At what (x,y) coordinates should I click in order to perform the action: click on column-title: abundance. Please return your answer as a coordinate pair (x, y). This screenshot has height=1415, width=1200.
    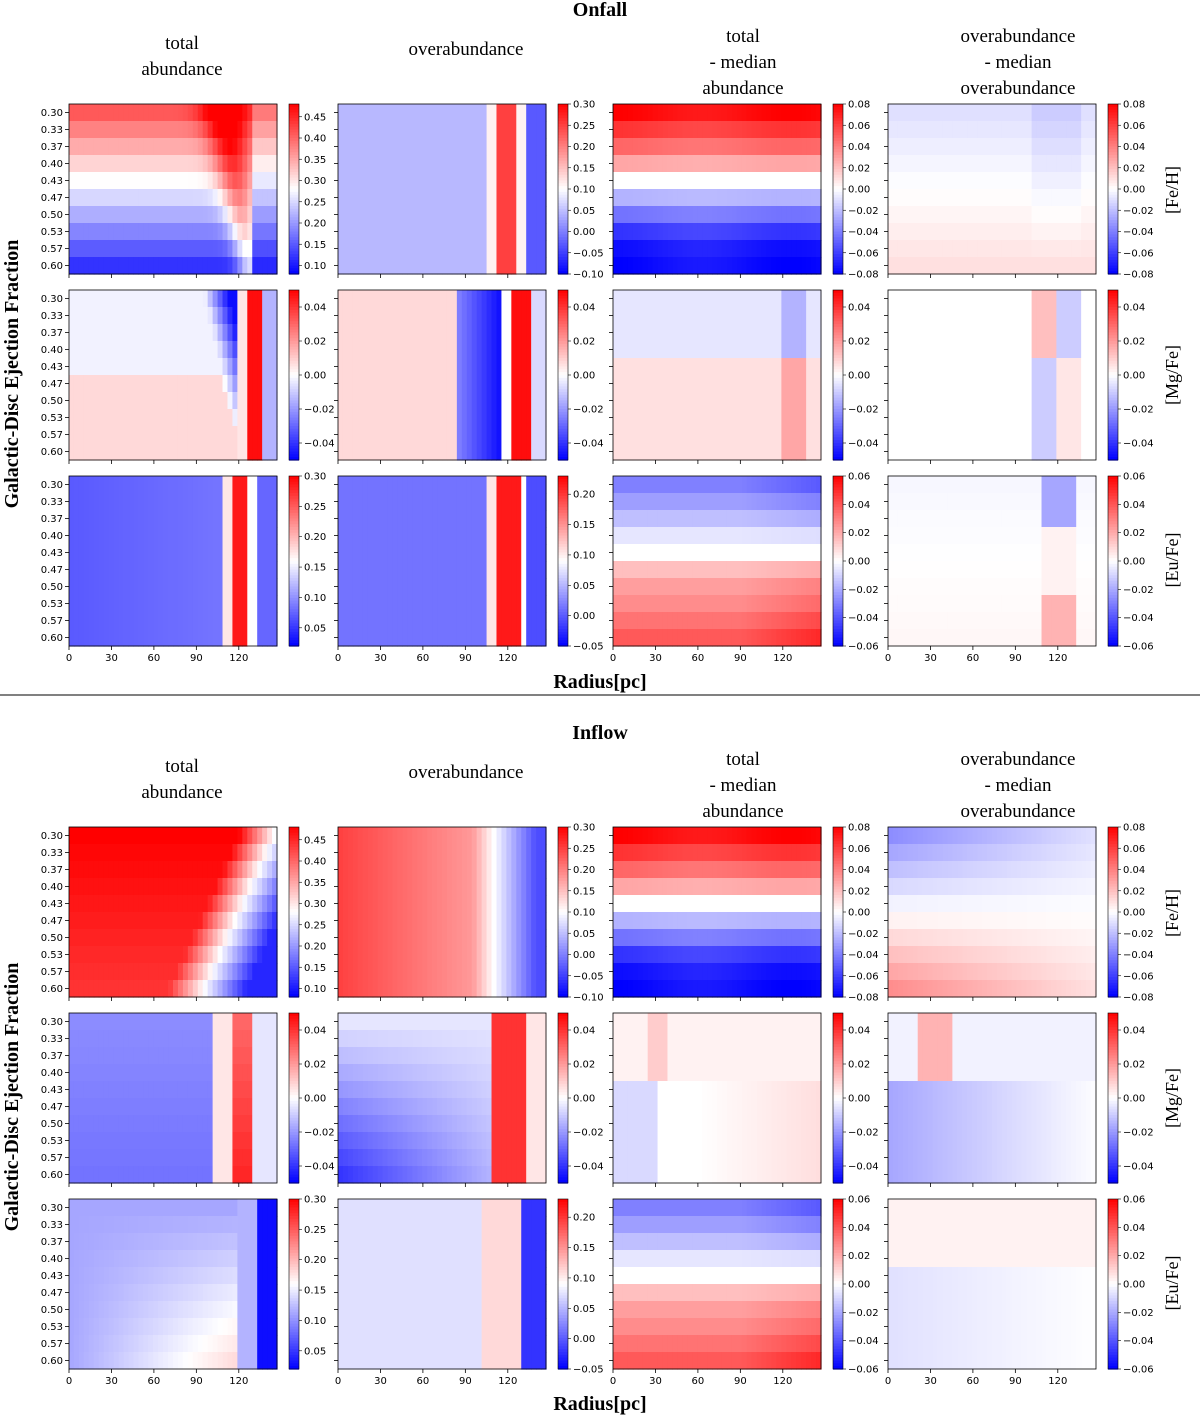
    Looking at the image, I should click on (742, 88).